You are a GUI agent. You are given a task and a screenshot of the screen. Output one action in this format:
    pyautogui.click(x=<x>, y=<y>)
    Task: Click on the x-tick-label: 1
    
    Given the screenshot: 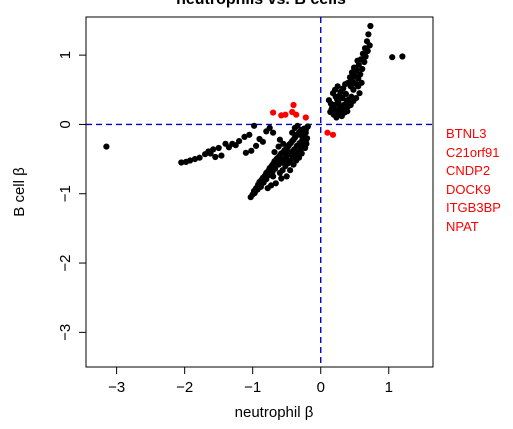 What is the action you would take?
    pyautogui.click(x=389, y=387)
    